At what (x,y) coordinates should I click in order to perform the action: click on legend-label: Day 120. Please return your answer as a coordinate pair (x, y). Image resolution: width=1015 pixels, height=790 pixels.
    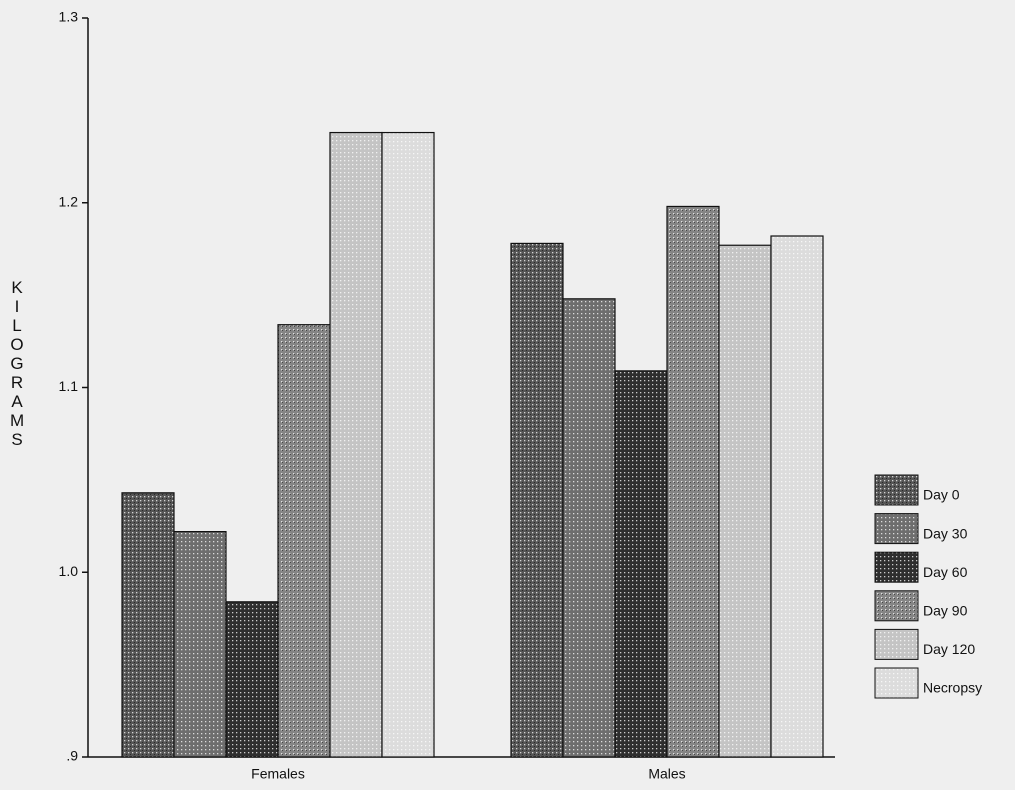
    Looking at the image, I should click on (949, 649).